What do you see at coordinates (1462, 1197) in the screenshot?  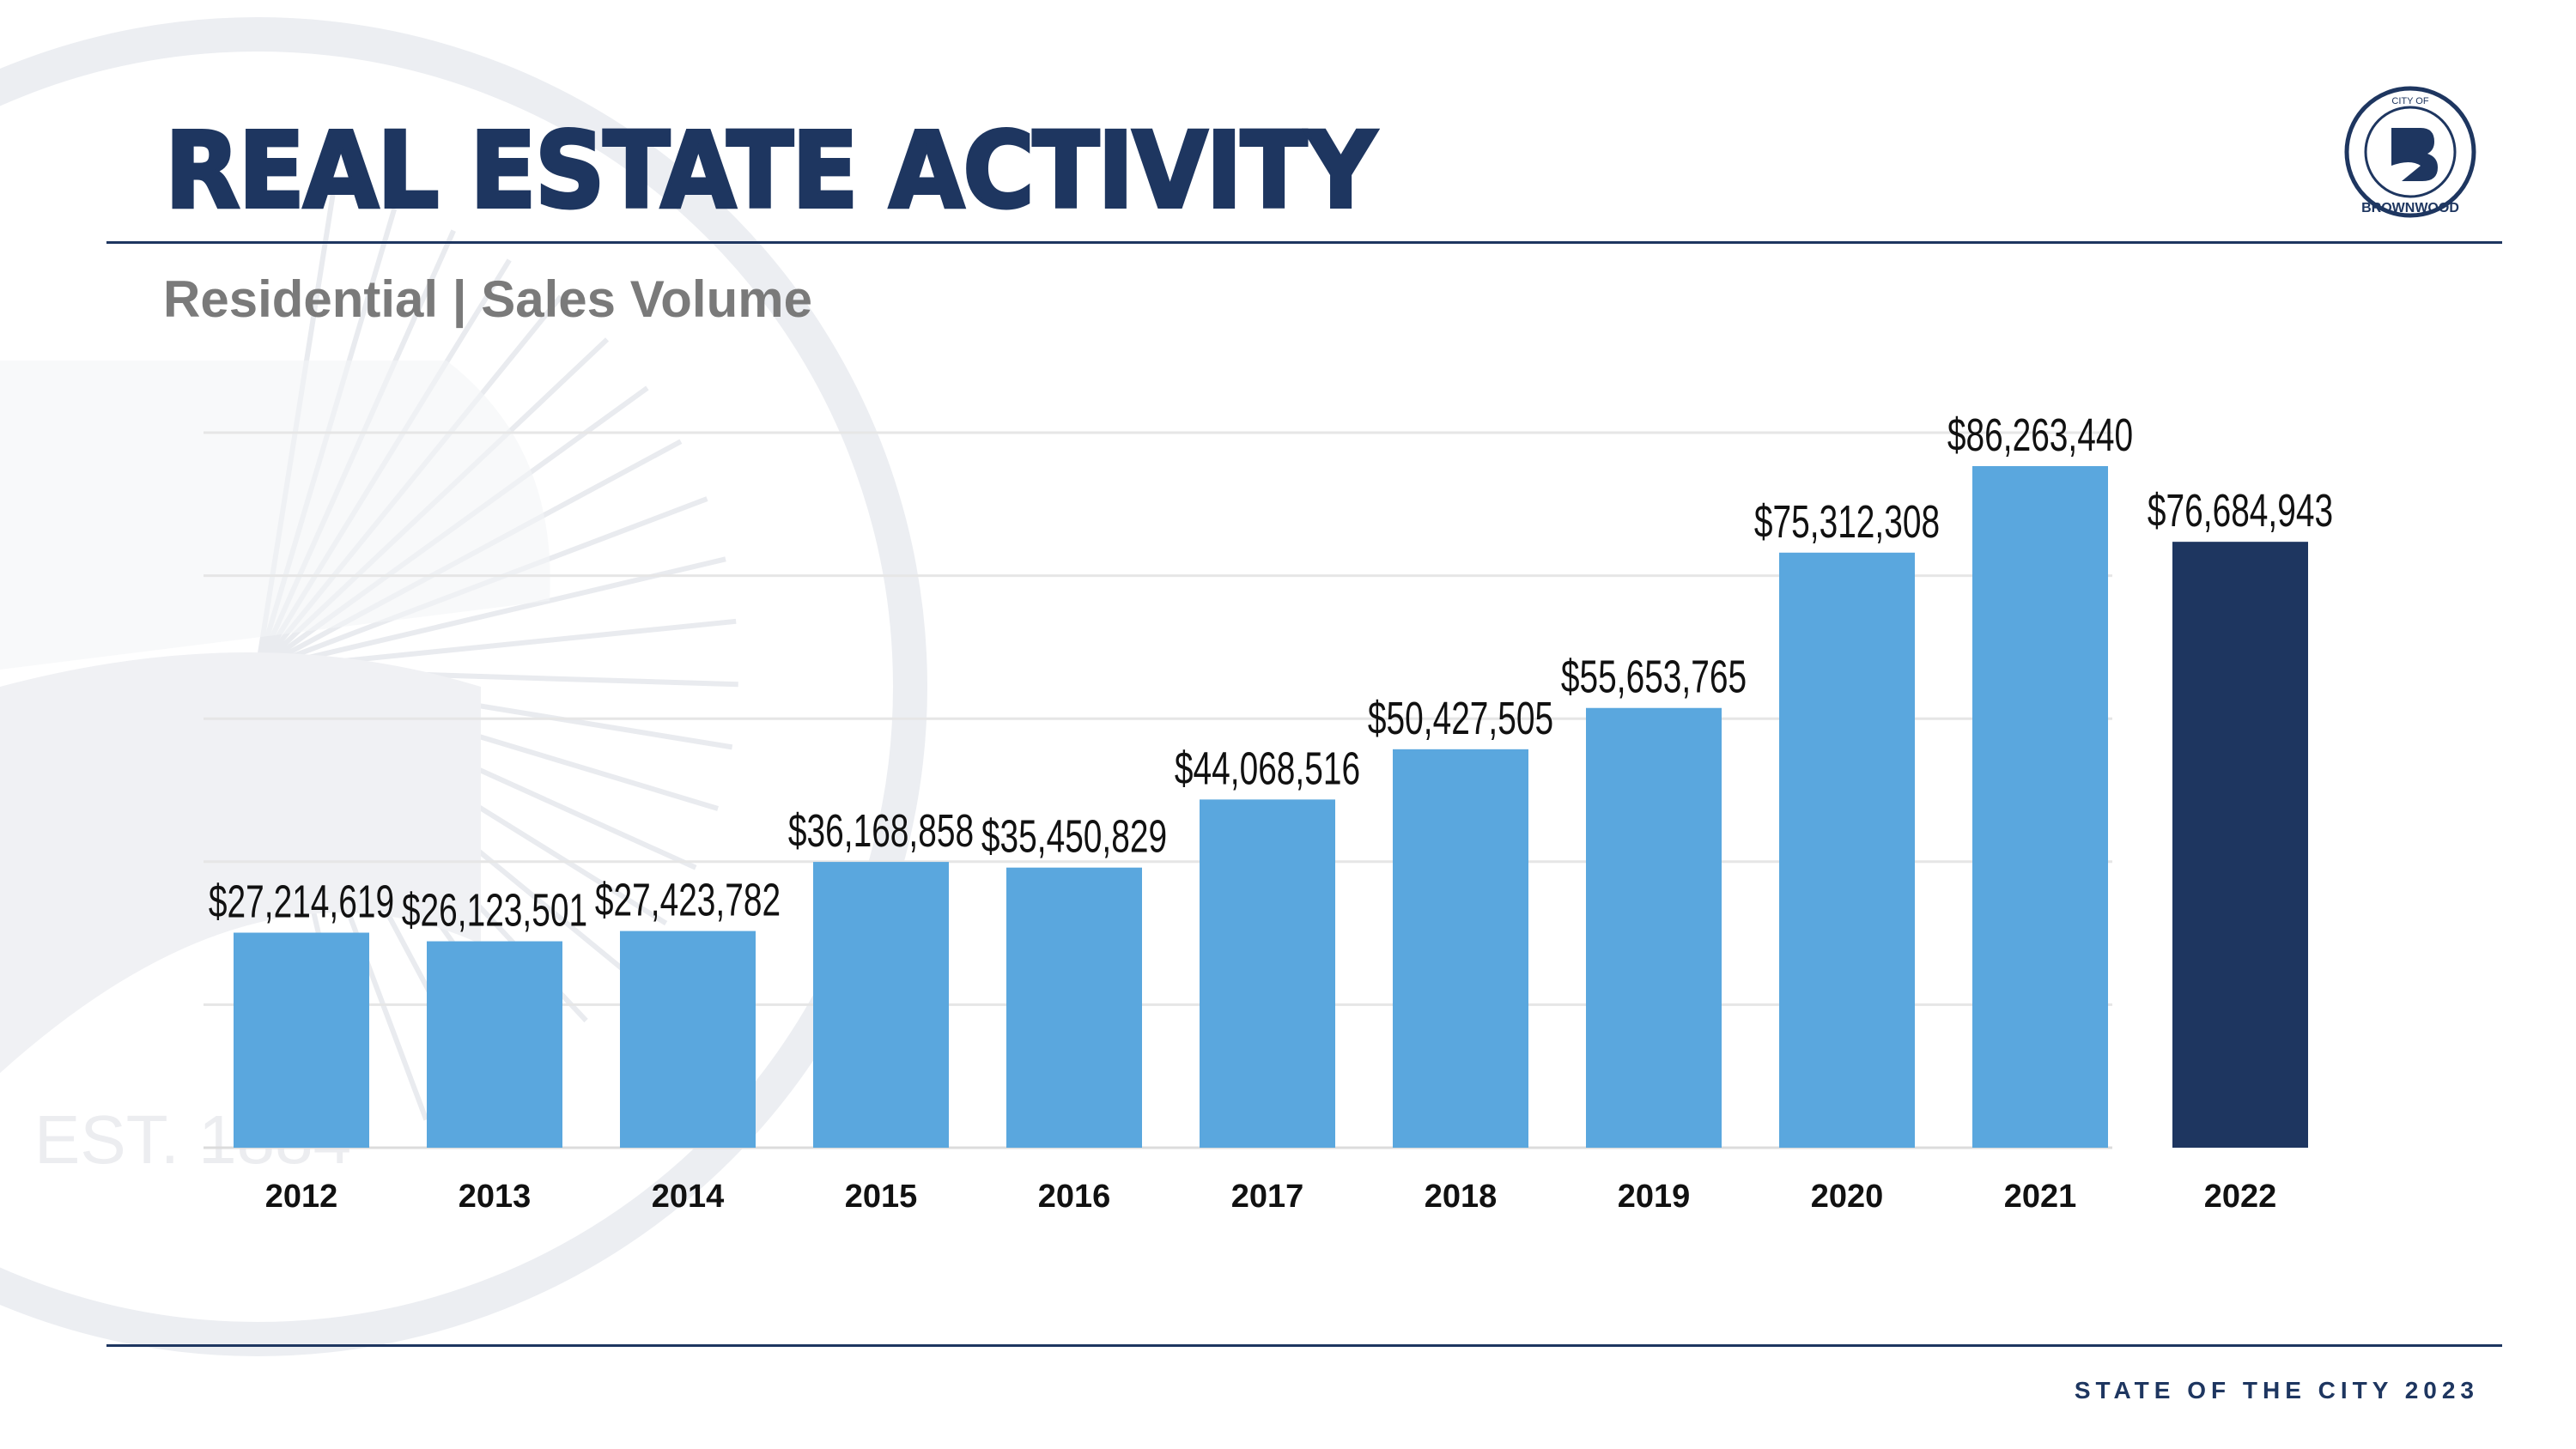 I see `x-tick-label: 2018` at bounding box center [1462, 1197].